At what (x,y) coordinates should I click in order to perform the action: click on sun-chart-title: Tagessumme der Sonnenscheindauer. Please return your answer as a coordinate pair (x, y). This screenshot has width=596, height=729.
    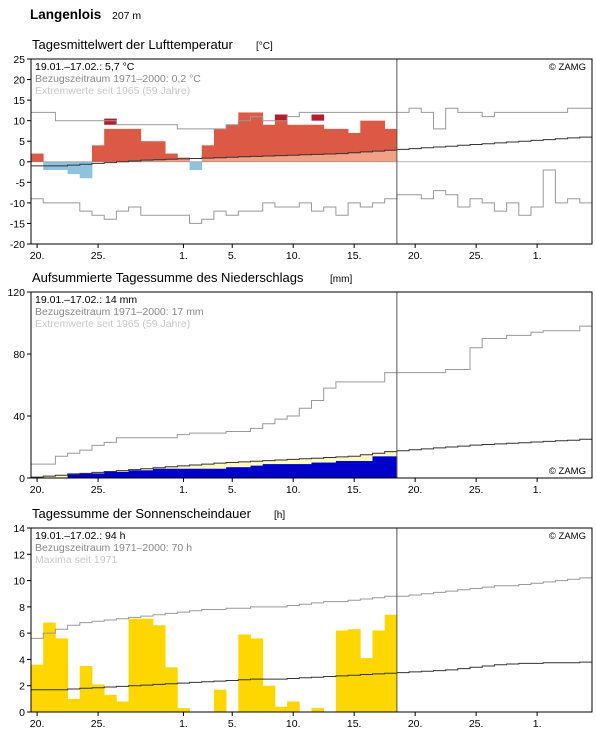
    Looking at the image, I should click on (142, 513).